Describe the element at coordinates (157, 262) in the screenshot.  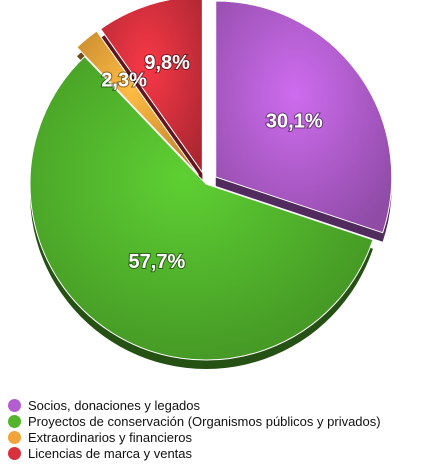
I see `slice-value-label: 57,7%` at that location.